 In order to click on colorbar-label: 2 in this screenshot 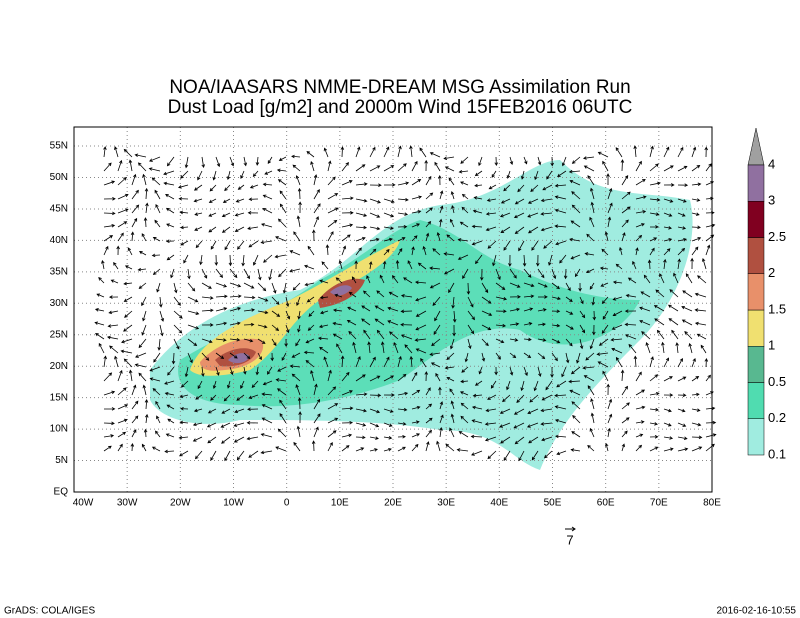, I will do `click(771, 272)`.